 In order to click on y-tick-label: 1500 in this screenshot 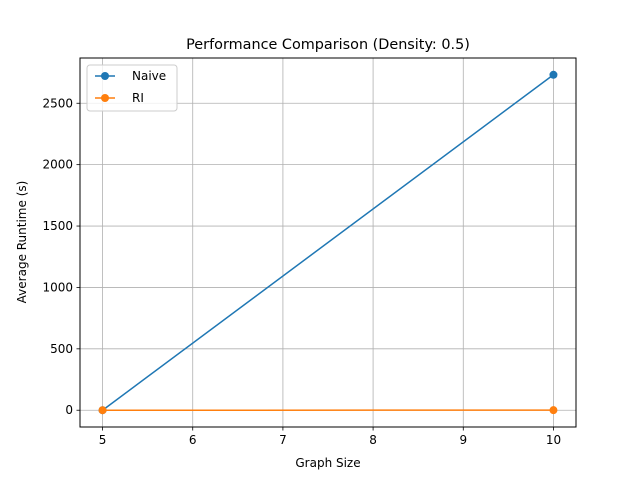, I will do `click(57, 226)`.